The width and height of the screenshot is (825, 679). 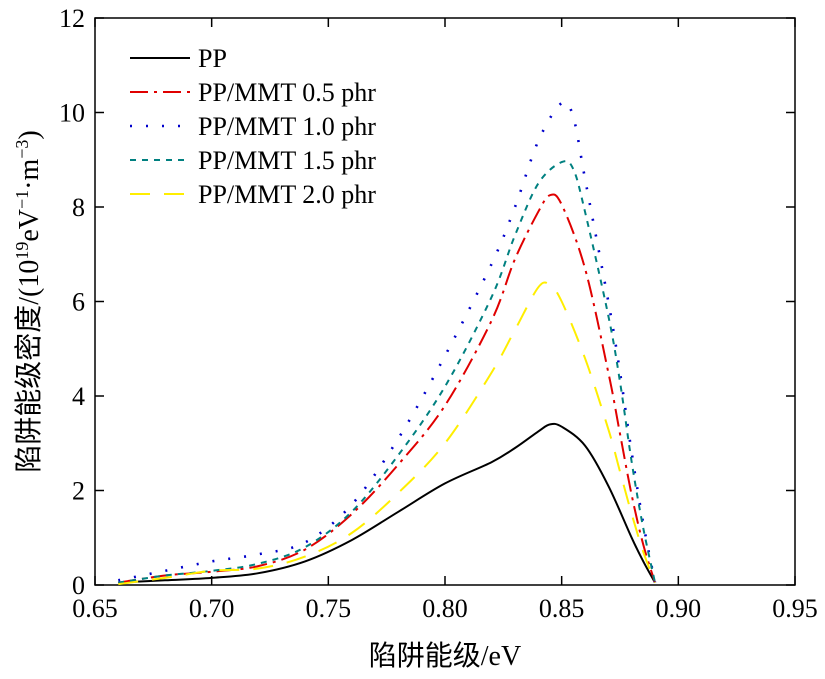 What do you see at coordinates (445, 608) in the screenshot?
I see `x-tick-label: 0.80` at bounding box center [445, 608].